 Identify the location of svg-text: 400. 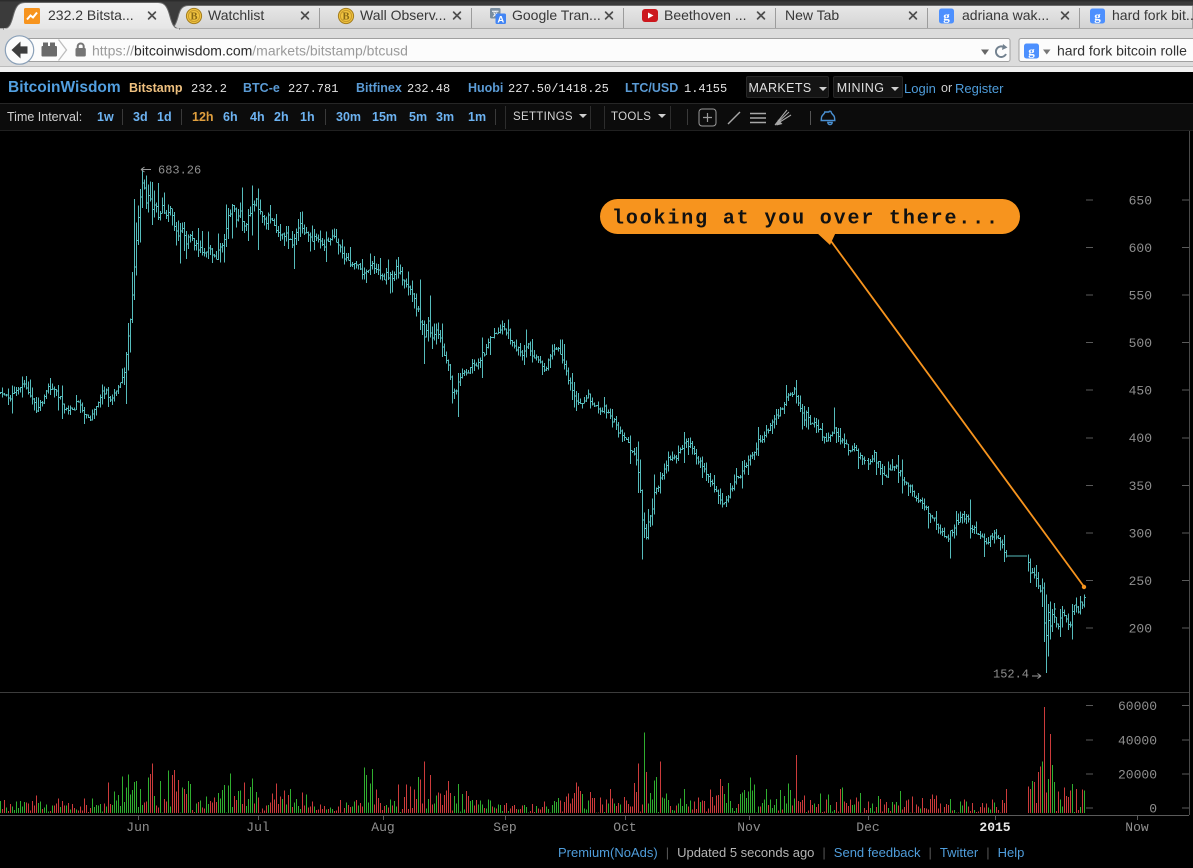
(1140, 438).